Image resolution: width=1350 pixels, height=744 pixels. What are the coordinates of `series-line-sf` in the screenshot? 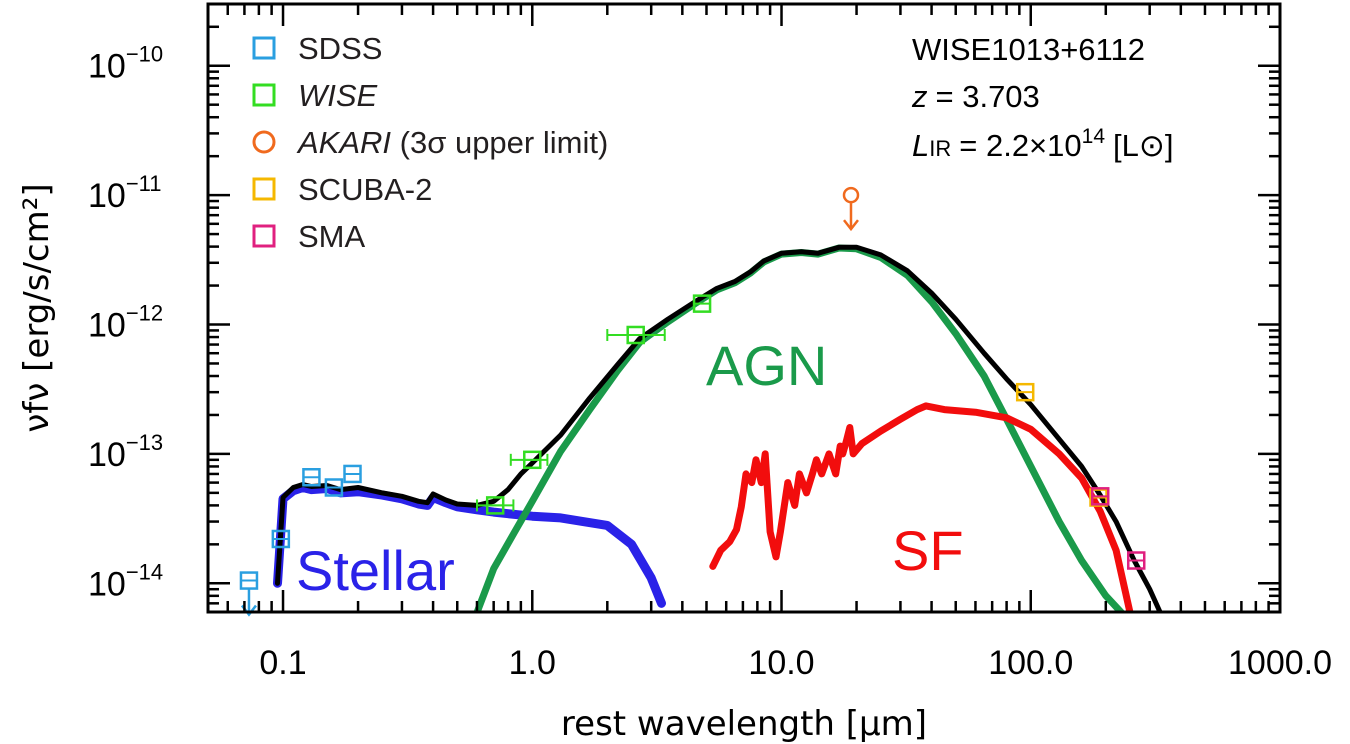 It's located at (921, 507).